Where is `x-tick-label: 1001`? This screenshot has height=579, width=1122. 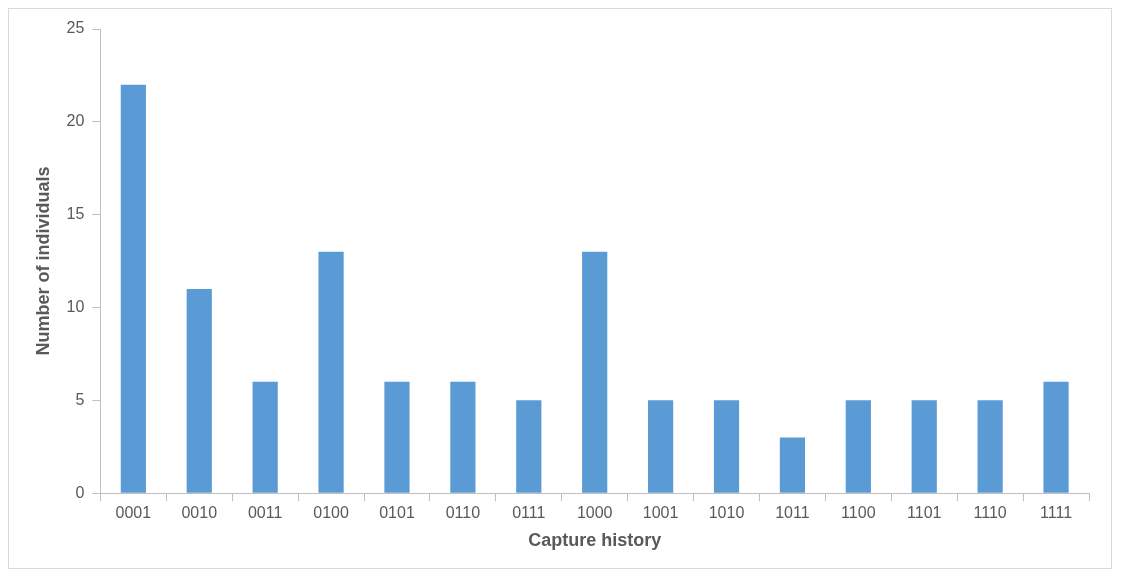 x-tick-label: 1001 is located at coordinates (660, 513).